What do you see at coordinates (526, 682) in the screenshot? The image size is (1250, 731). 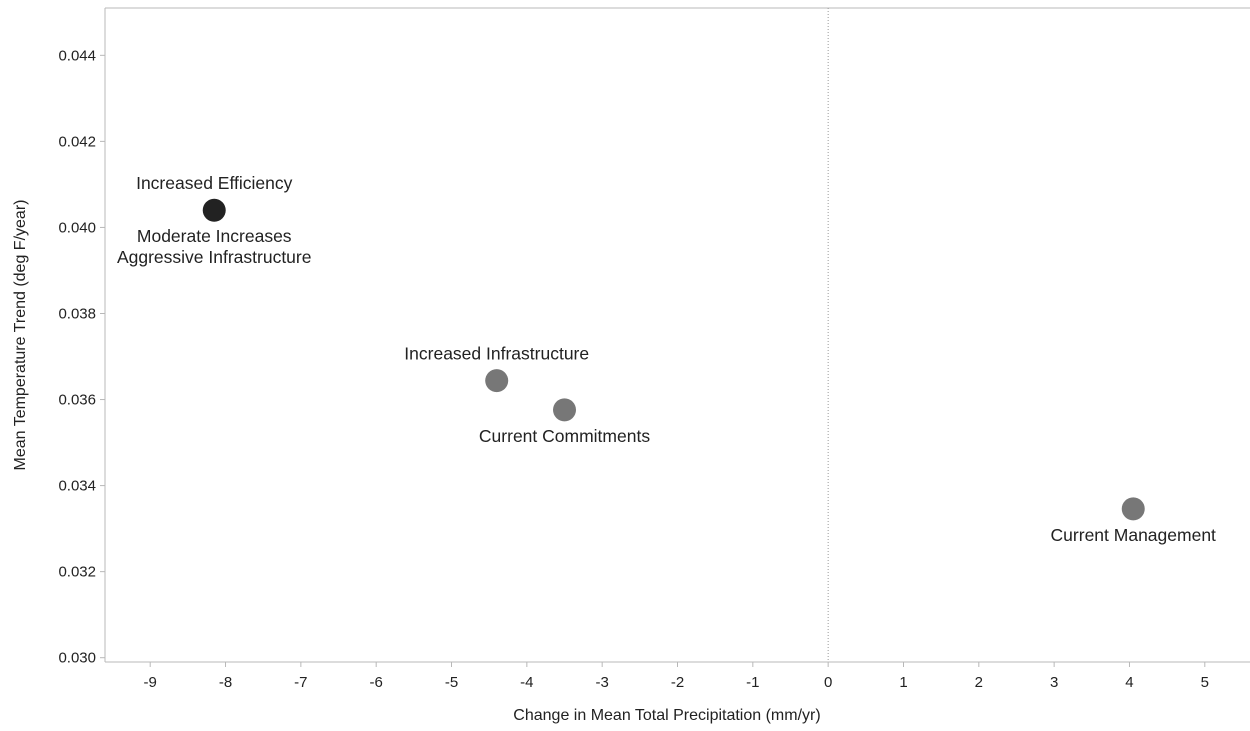 I see `x-tick-label: -4` at bounding box center [526, 682].